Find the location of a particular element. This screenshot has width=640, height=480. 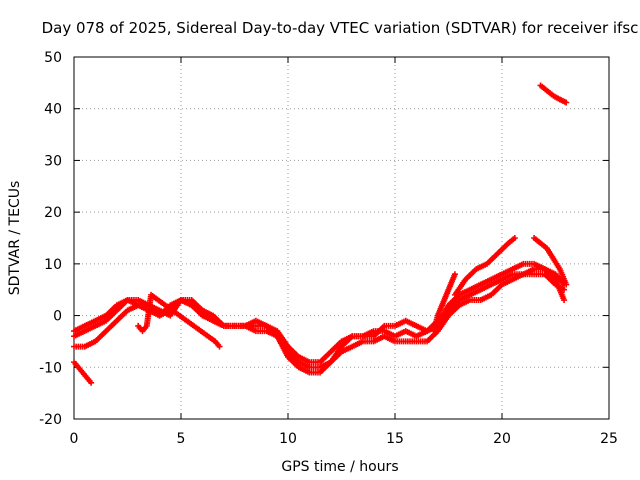

y-axis-label: SDTVAR / TECUs is located at coordinates (15, 238).